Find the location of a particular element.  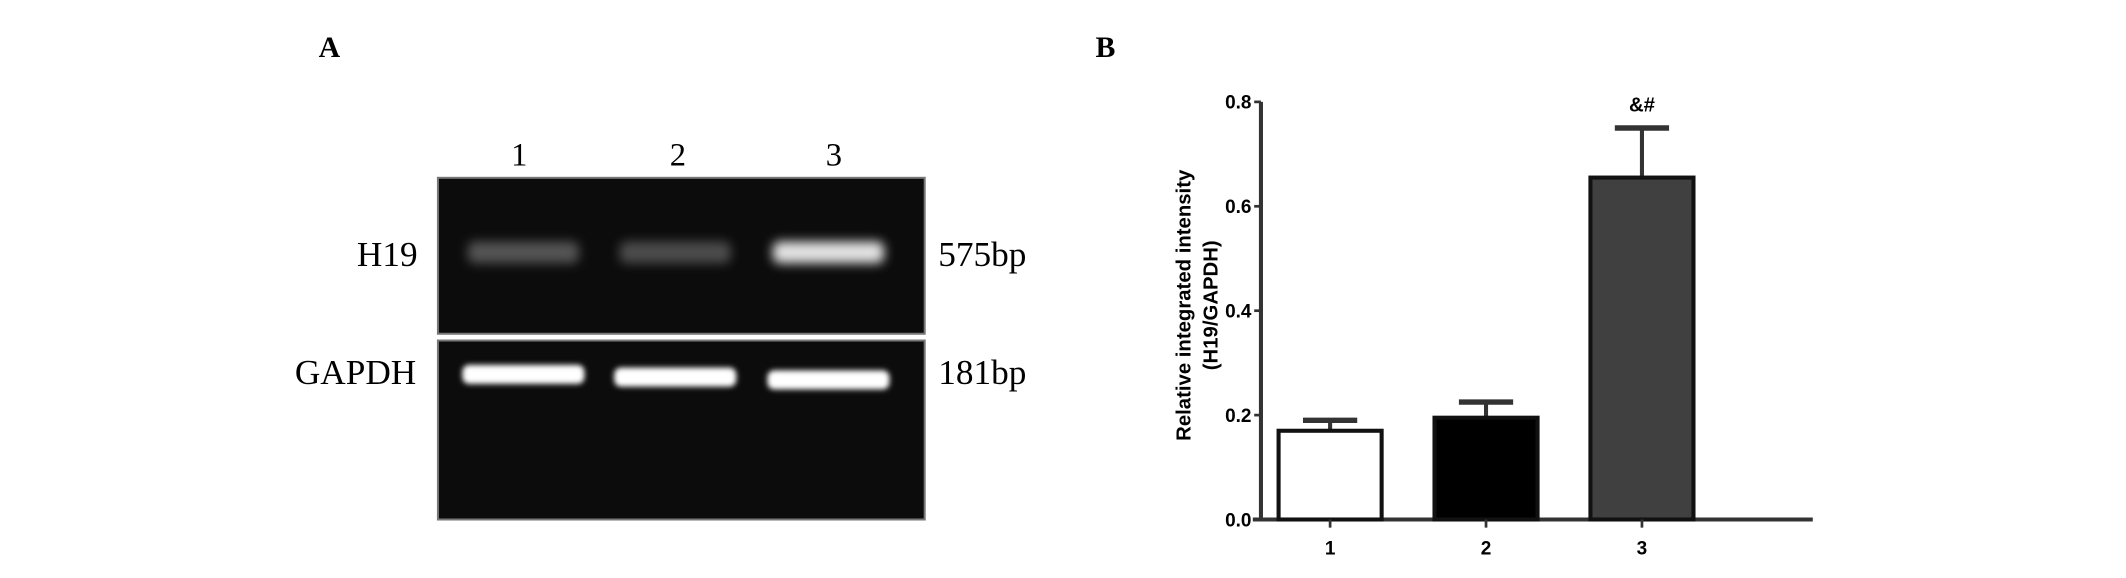

y-tick-label: 0.4 is located at coordinates (1238, 311).